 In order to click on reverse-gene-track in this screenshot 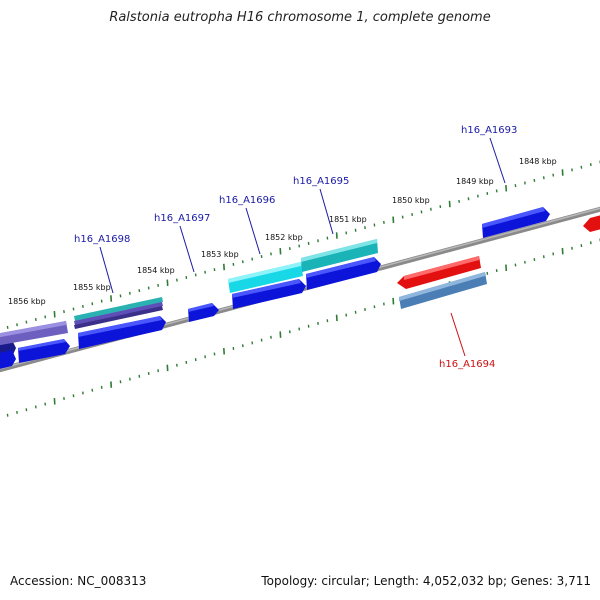, I will do `click(498, 261)`.